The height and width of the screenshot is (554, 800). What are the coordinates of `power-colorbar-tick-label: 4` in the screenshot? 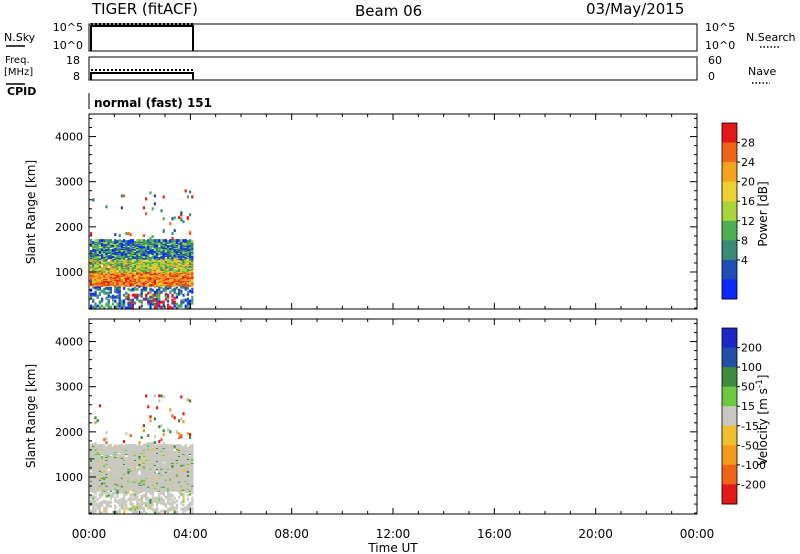 It's located at (744, 260).